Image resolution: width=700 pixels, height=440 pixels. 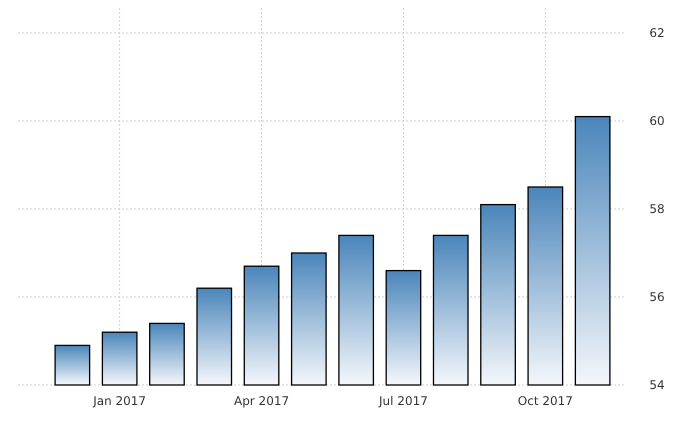 What do you see at coordinates (262, 401) in the screenshot?
I see `x-tick-label: Apr 2017` at bounding box center [262, 401].